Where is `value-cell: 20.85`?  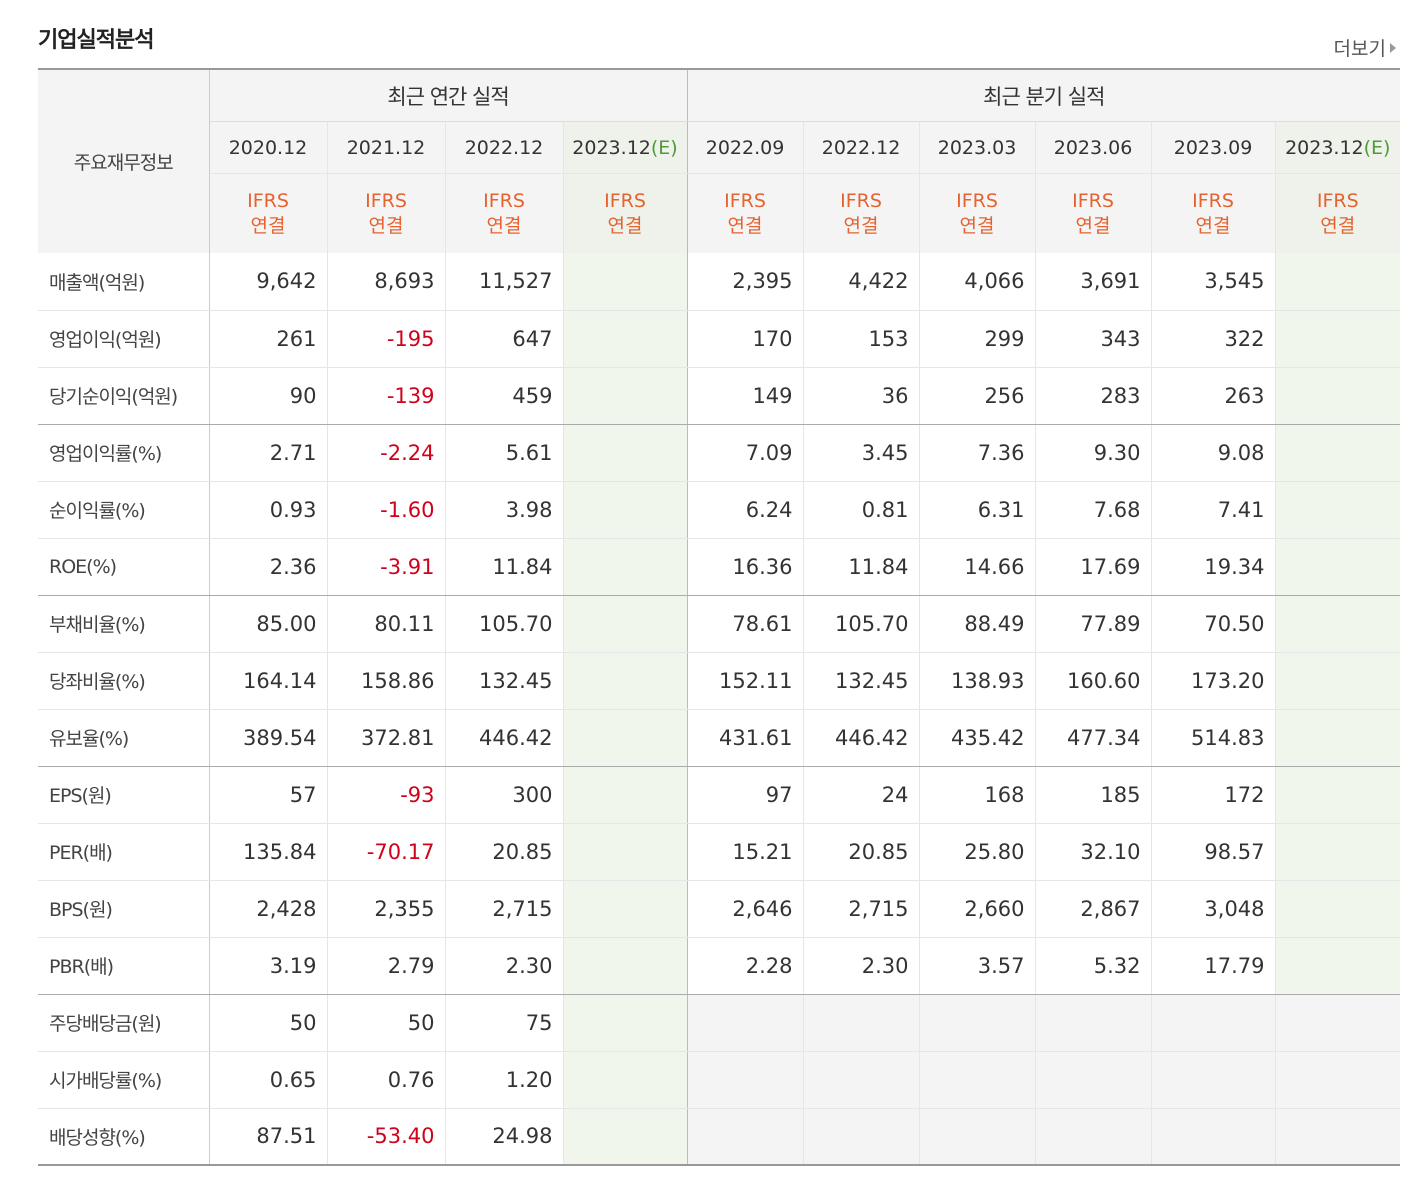
value-cell: 20.85 is located at coordinates (503, 852).